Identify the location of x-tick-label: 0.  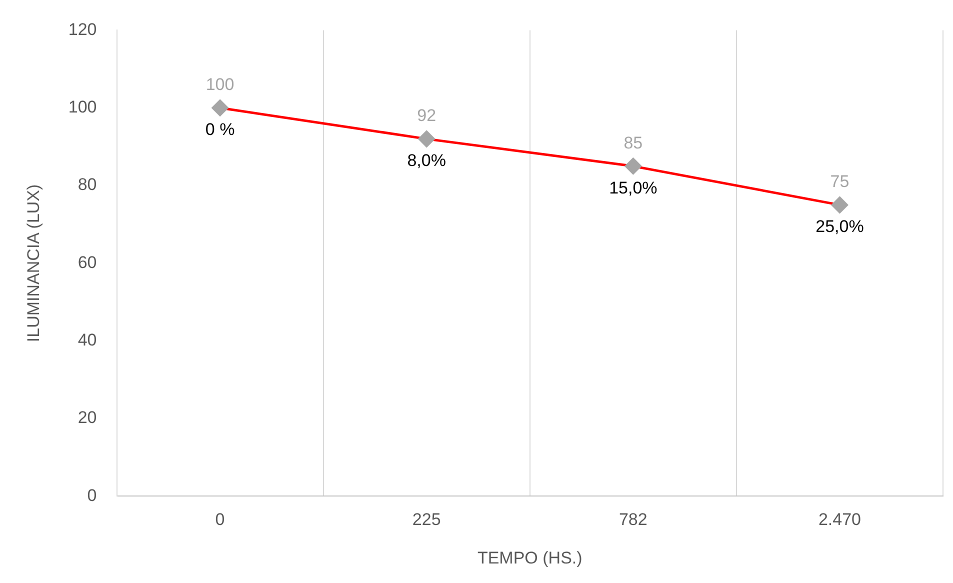
(220, 520).